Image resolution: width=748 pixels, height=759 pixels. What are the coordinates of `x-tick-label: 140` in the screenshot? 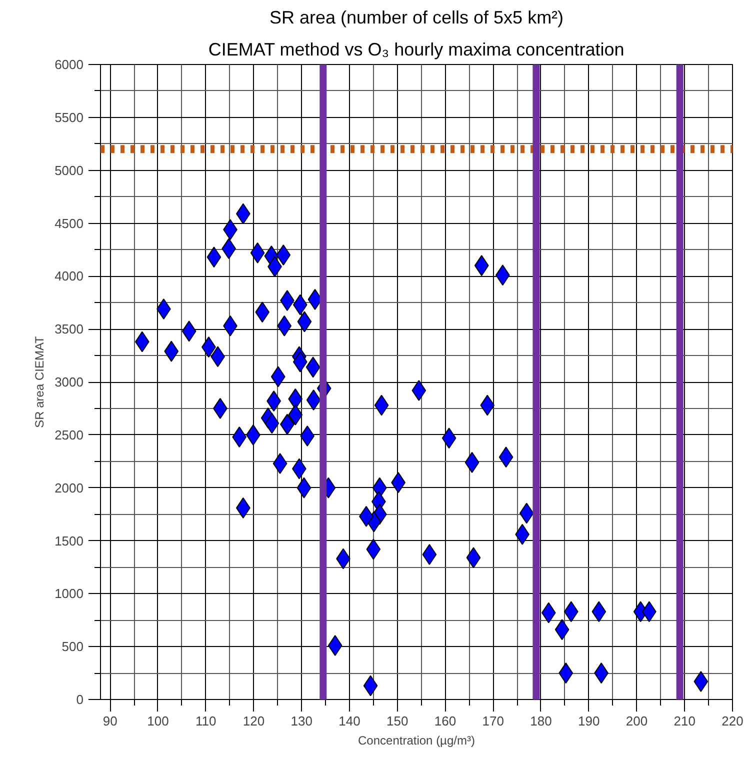 It's located at (349, 721).